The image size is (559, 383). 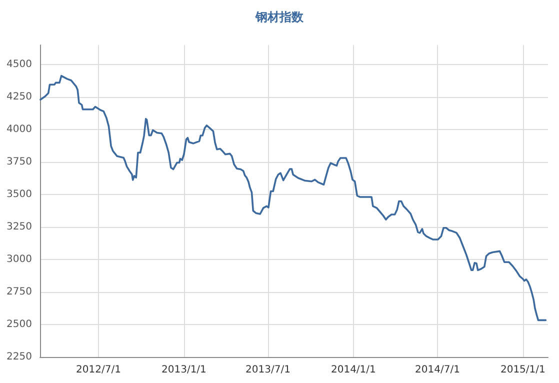 I want to click on y-tick-label: 3250, so click(x=19, y=227).